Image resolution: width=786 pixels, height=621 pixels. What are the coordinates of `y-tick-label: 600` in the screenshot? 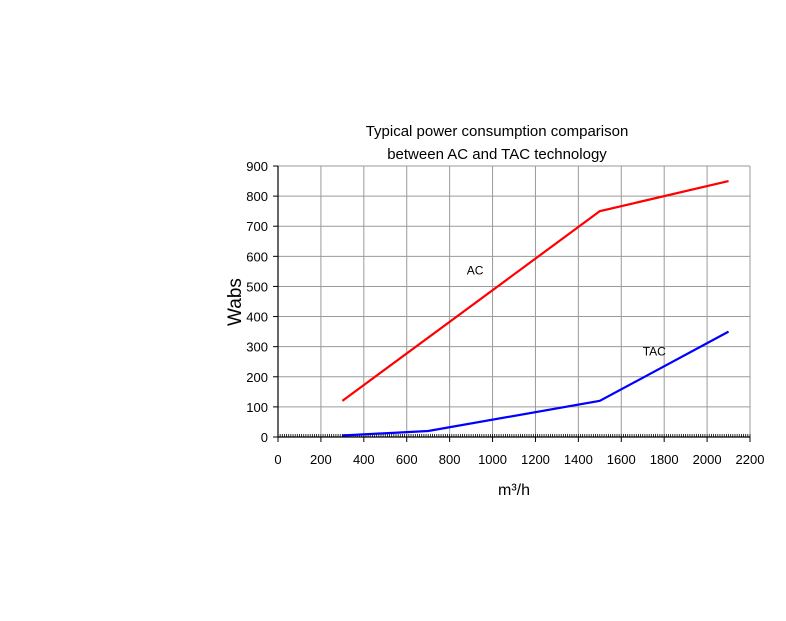 It's located at (257, 256).